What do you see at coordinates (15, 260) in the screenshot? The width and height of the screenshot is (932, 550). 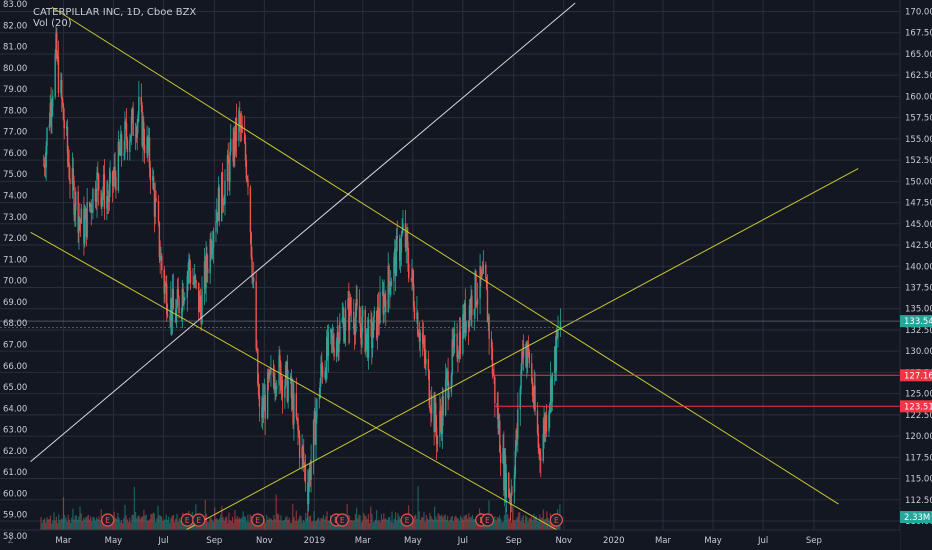 I see `left-tick-label: 71.00` at bounding box center [15, 260].